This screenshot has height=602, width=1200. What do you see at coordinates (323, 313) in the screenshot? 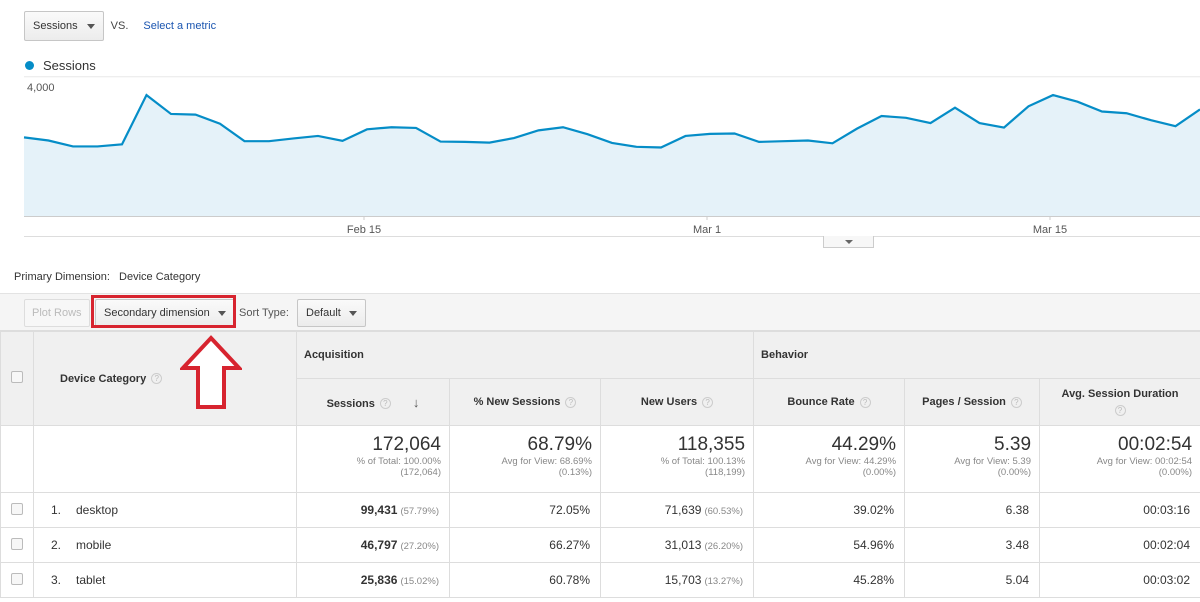
I see `sort-type-value: Default` at bounding box center [323, 313].